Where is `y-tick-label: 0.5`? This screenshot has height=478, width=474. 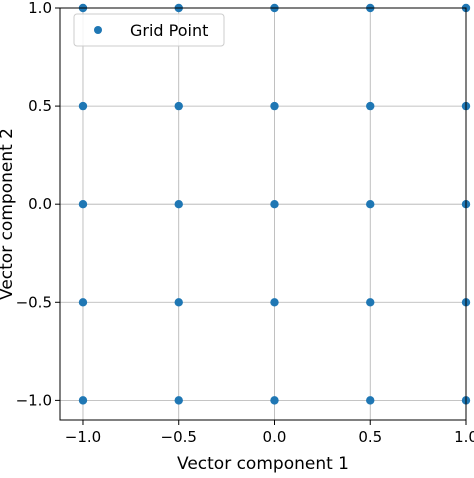 y-tick-label: 0.5 is located at coordinates (40, 106).